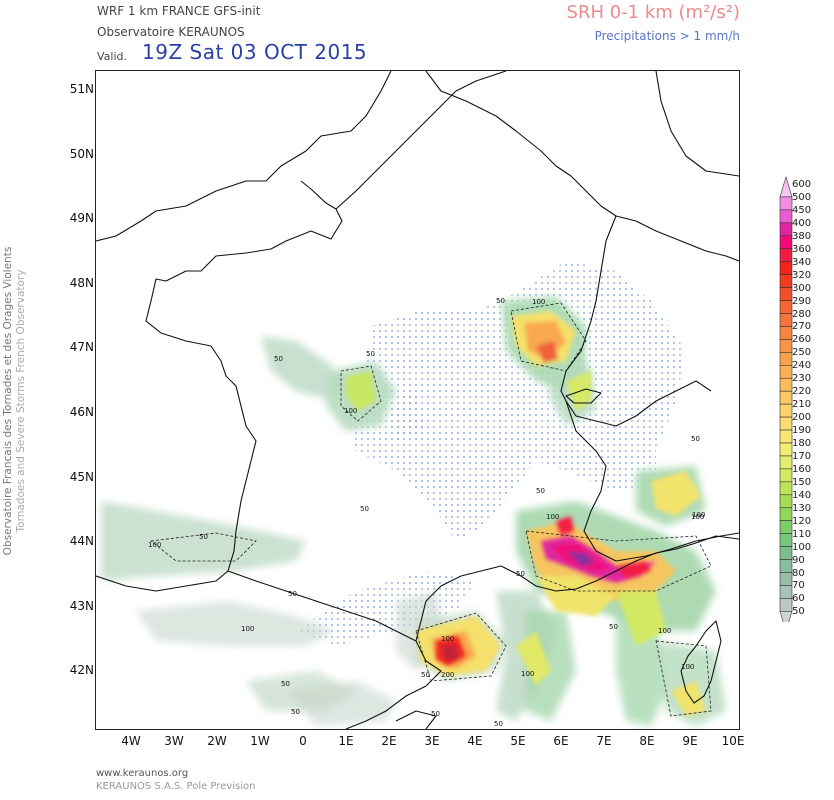  What do you see at coordinates (802, 366) in the screenshot?
I see `colorbar-label: 240` at bounding box center [802, 366].